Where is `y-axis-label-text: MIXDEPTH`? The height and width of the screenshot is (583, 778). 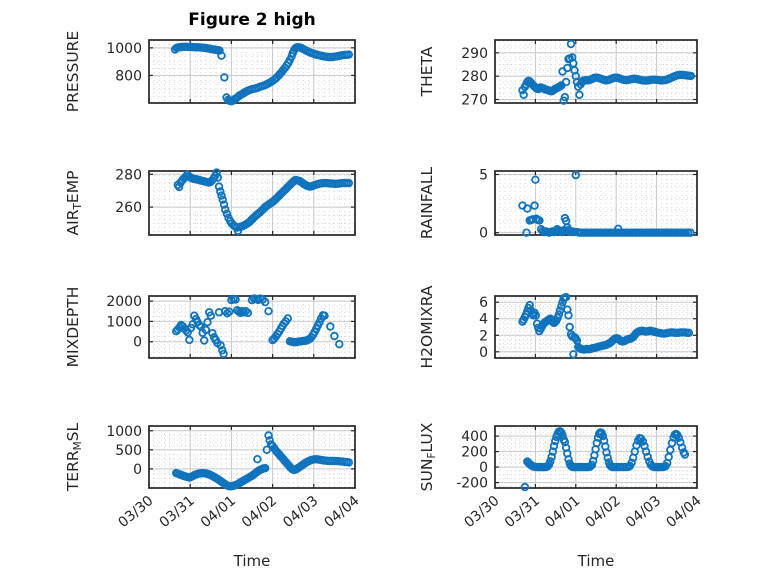
y-axis-label-text: MIXDEPTH is located at coordinates (73, 327).